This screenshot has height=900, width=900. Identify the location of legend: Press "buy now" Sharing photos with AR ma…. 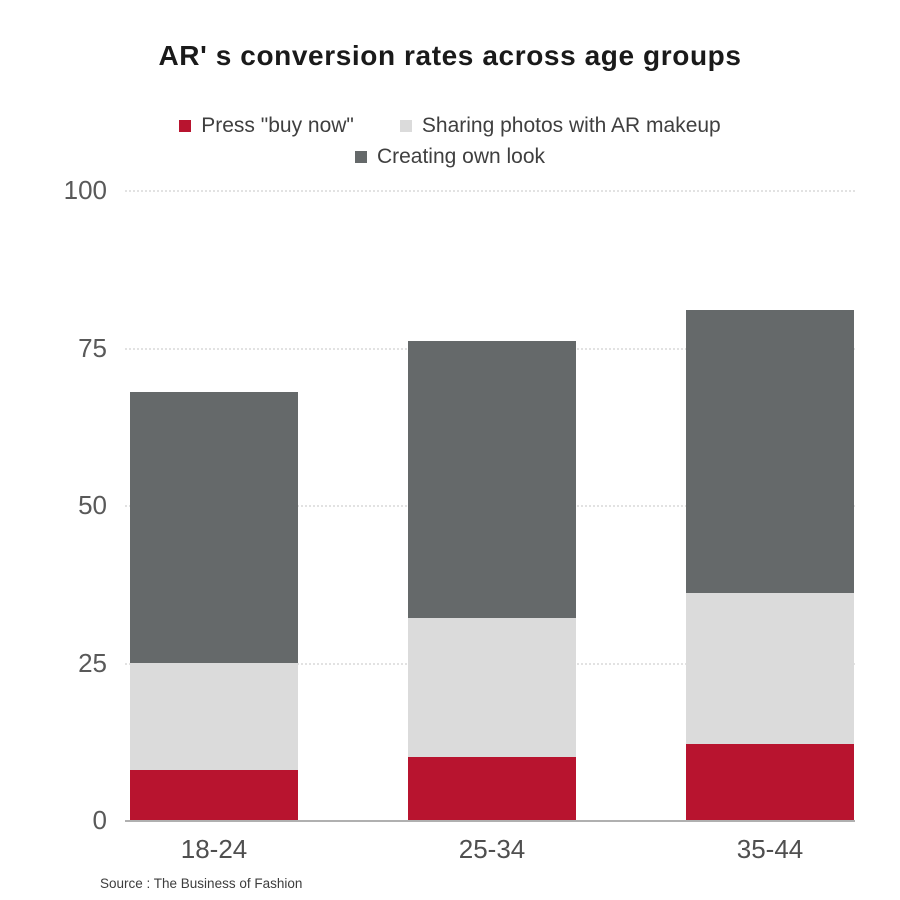
(450, 141).